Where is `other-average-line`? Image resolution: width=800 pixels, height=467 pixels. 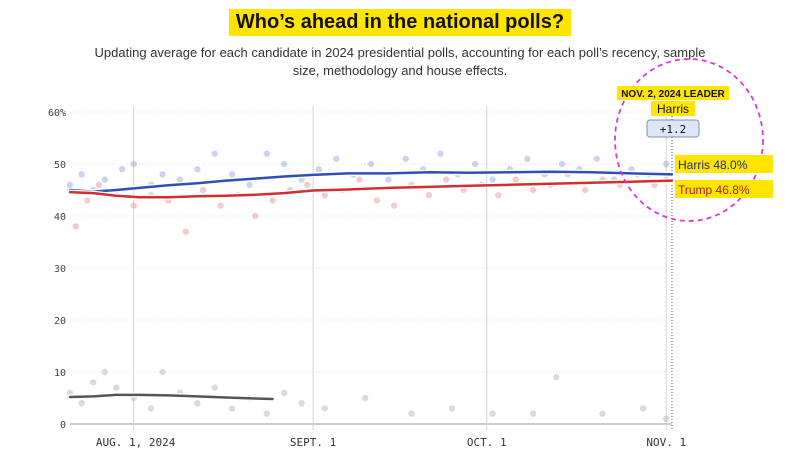
other-average-line is located at coordinates (171, 397).